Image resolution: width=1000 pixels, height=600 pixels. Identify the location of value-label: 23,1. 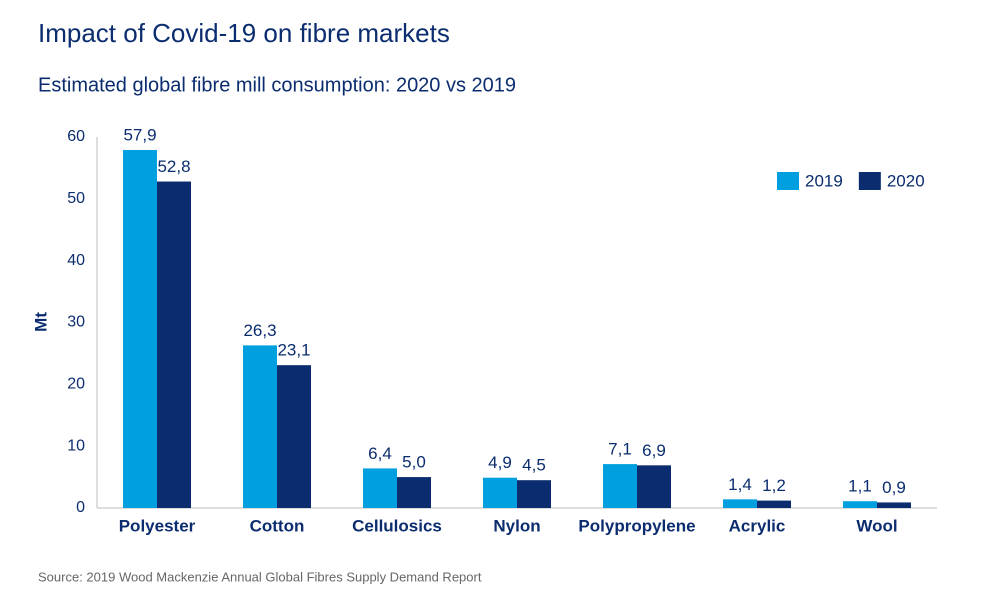
(293, 350).